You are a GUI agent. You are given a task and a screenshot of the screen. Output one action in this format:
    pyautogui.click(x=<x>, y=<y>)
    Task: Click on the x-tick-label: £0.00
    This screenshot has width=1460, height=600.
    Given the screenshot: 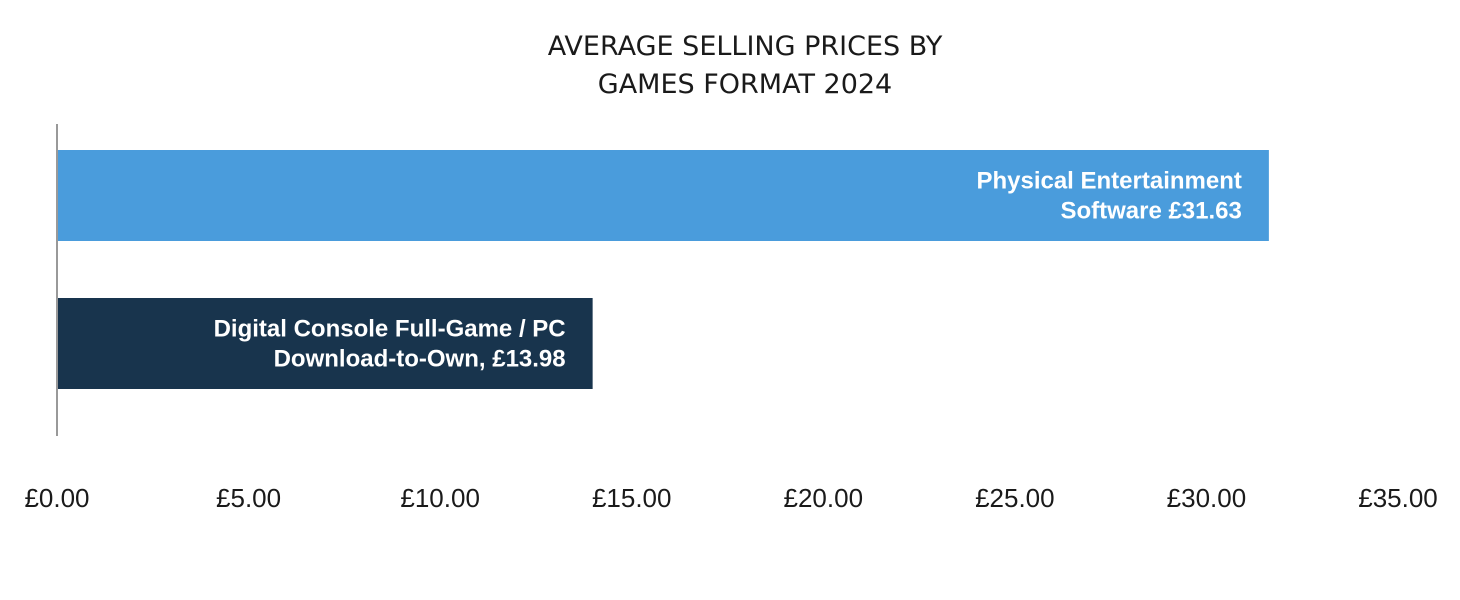 What is the action you would take?
    pyautogui.click(x=56, y=498)
    